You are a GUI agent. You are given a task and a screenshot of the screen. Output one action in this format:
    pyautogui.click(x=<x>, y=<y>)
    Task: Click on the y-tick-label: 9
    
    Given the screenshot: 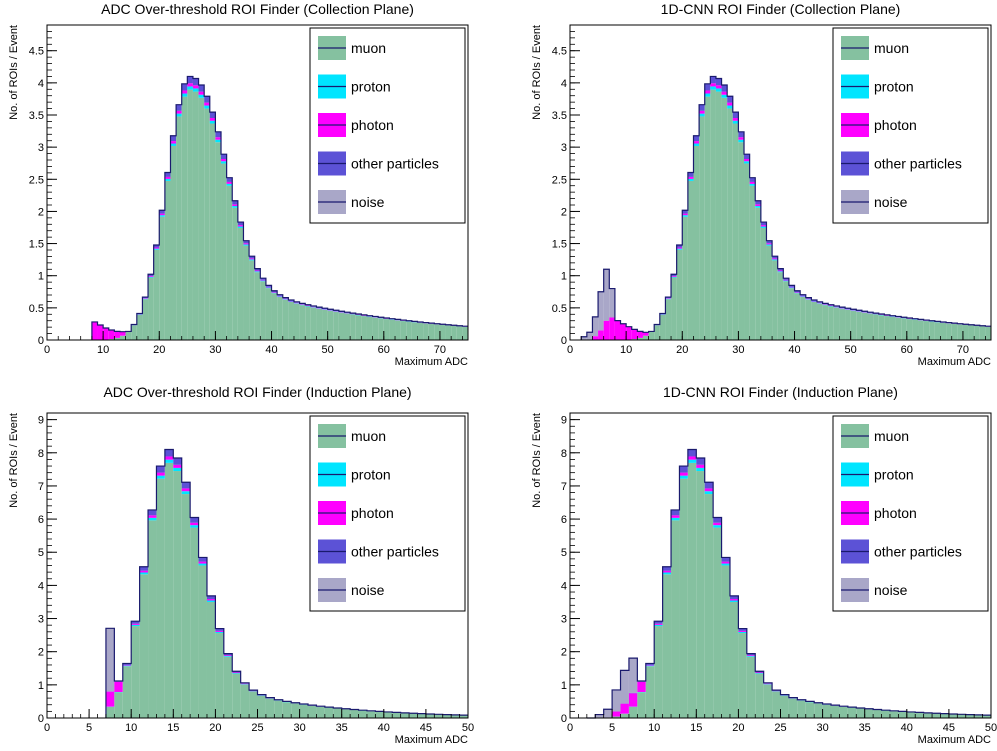 What is the action you would take?
    pyautogui.click(x=564, y=421)
    